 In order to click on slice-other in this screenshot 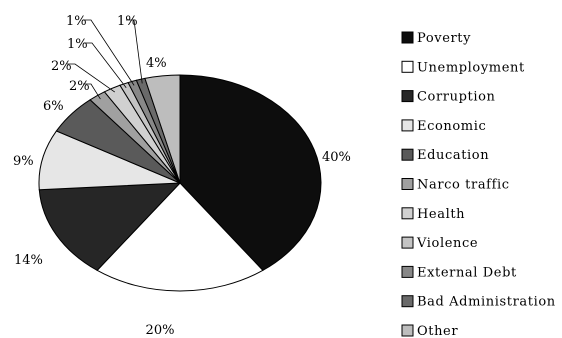, I will do `click(162, 129)`.